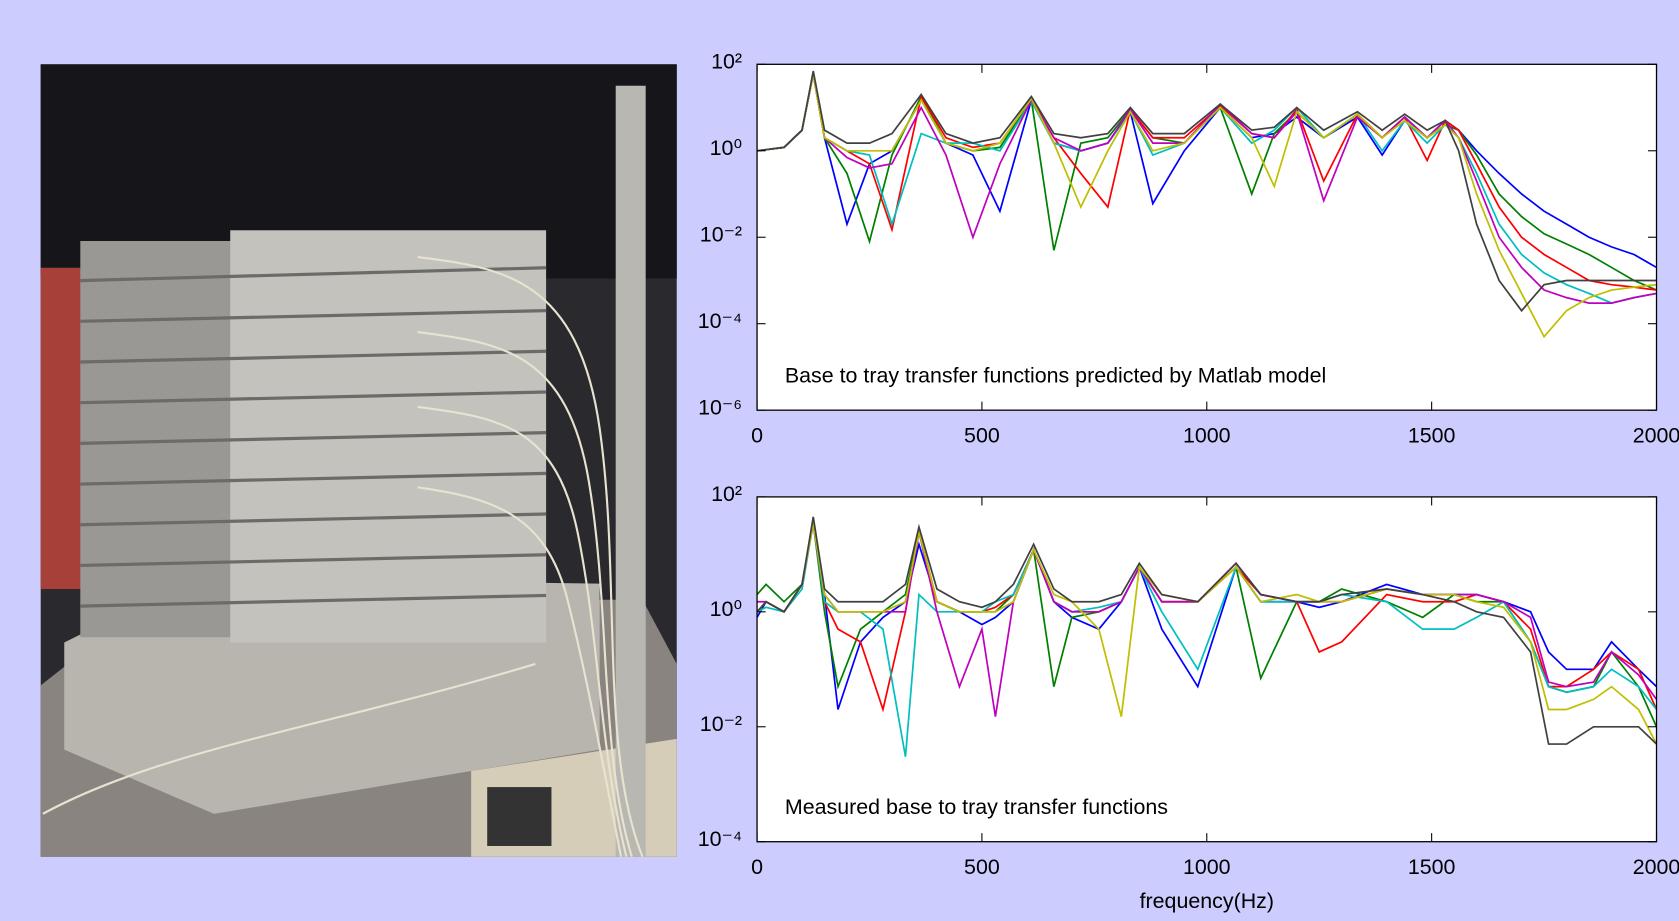 This screenshot has height=921, width=1679. I want to click on photo-tray-stack, so click(313, 436).